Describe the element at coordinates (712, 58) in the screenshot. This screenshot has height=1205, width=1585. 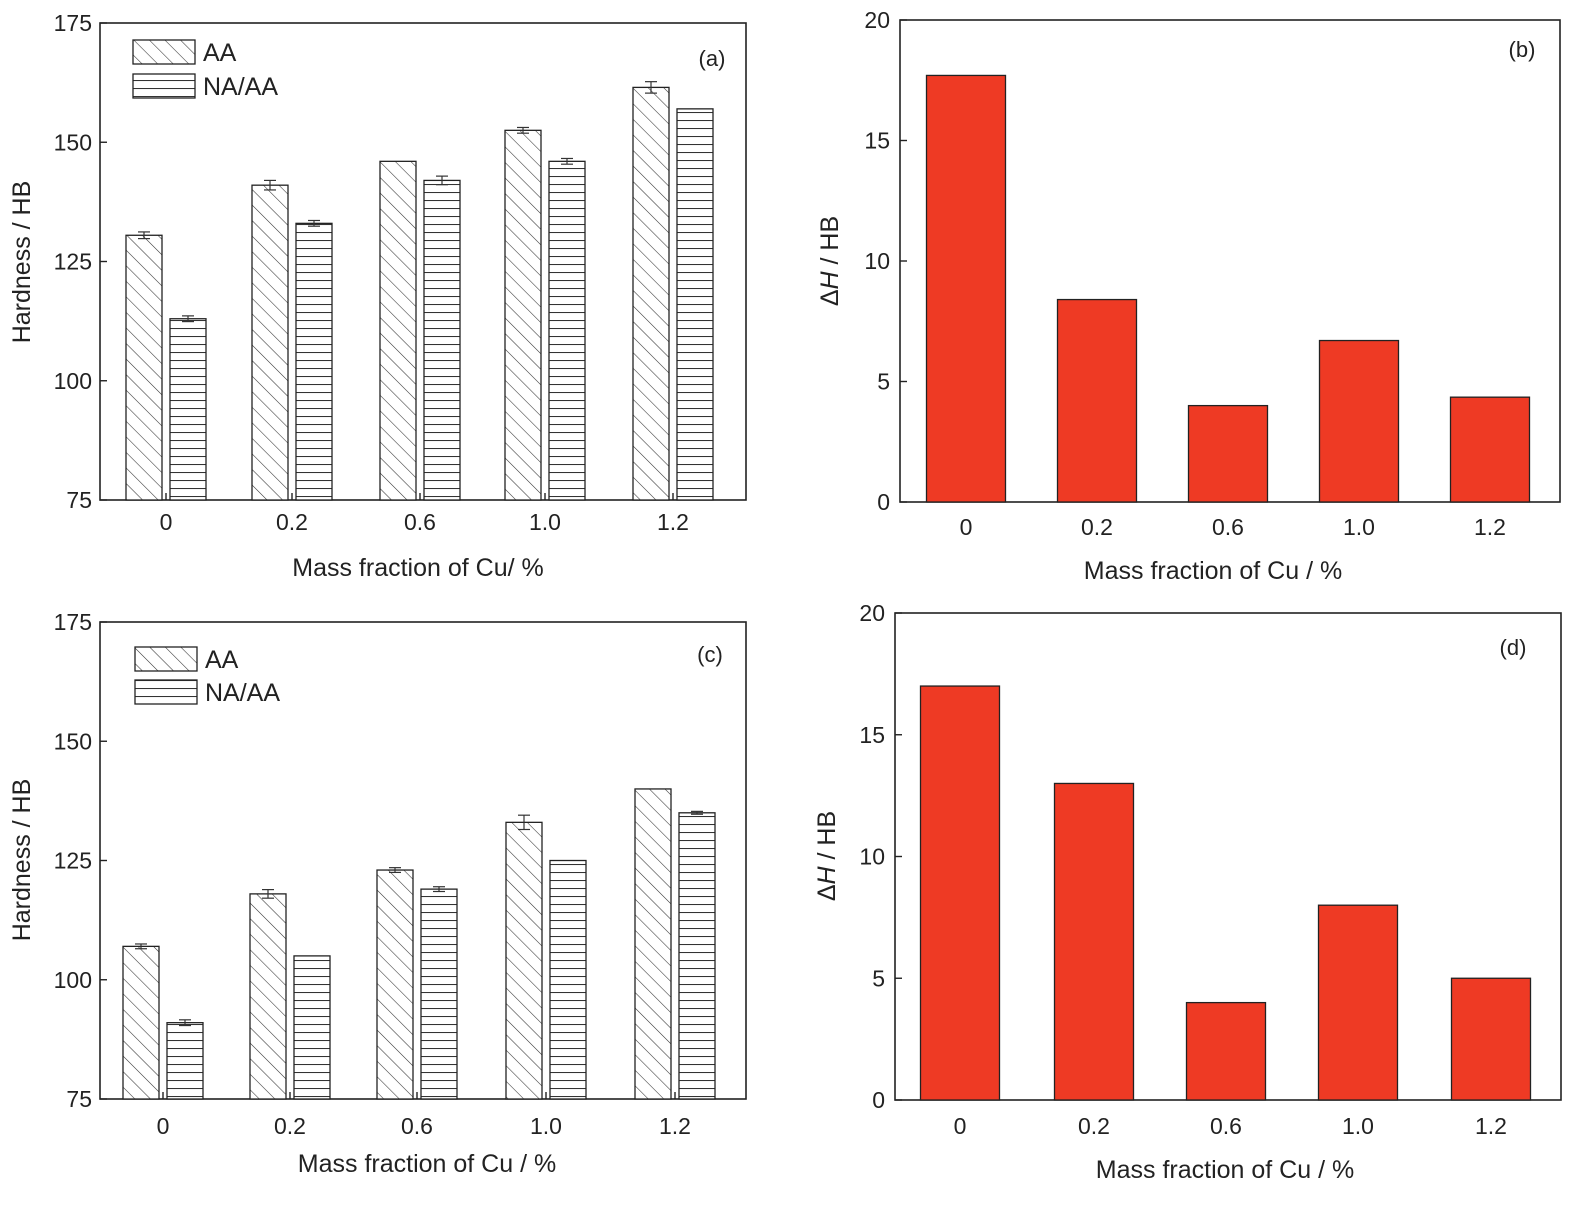
I see `panel-label: (a)` at that location.